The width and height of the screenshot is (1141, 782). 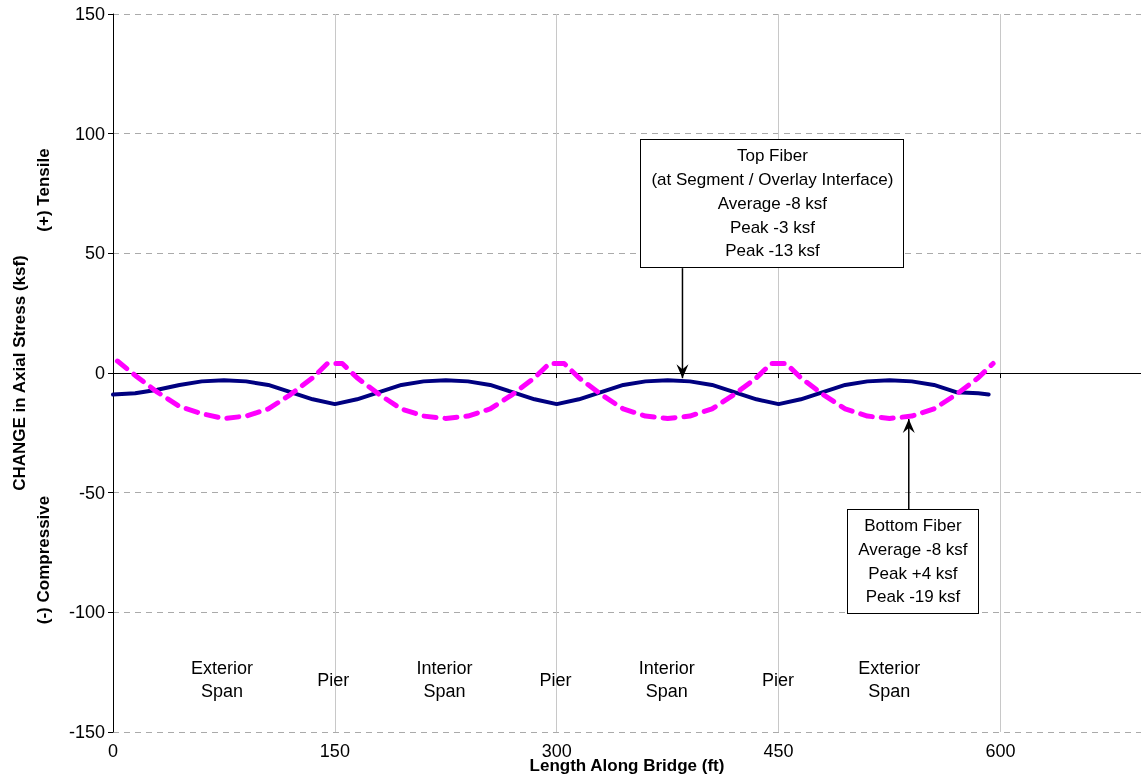 I want to click on y-tick-label: 0, so click(x=99, y=373).